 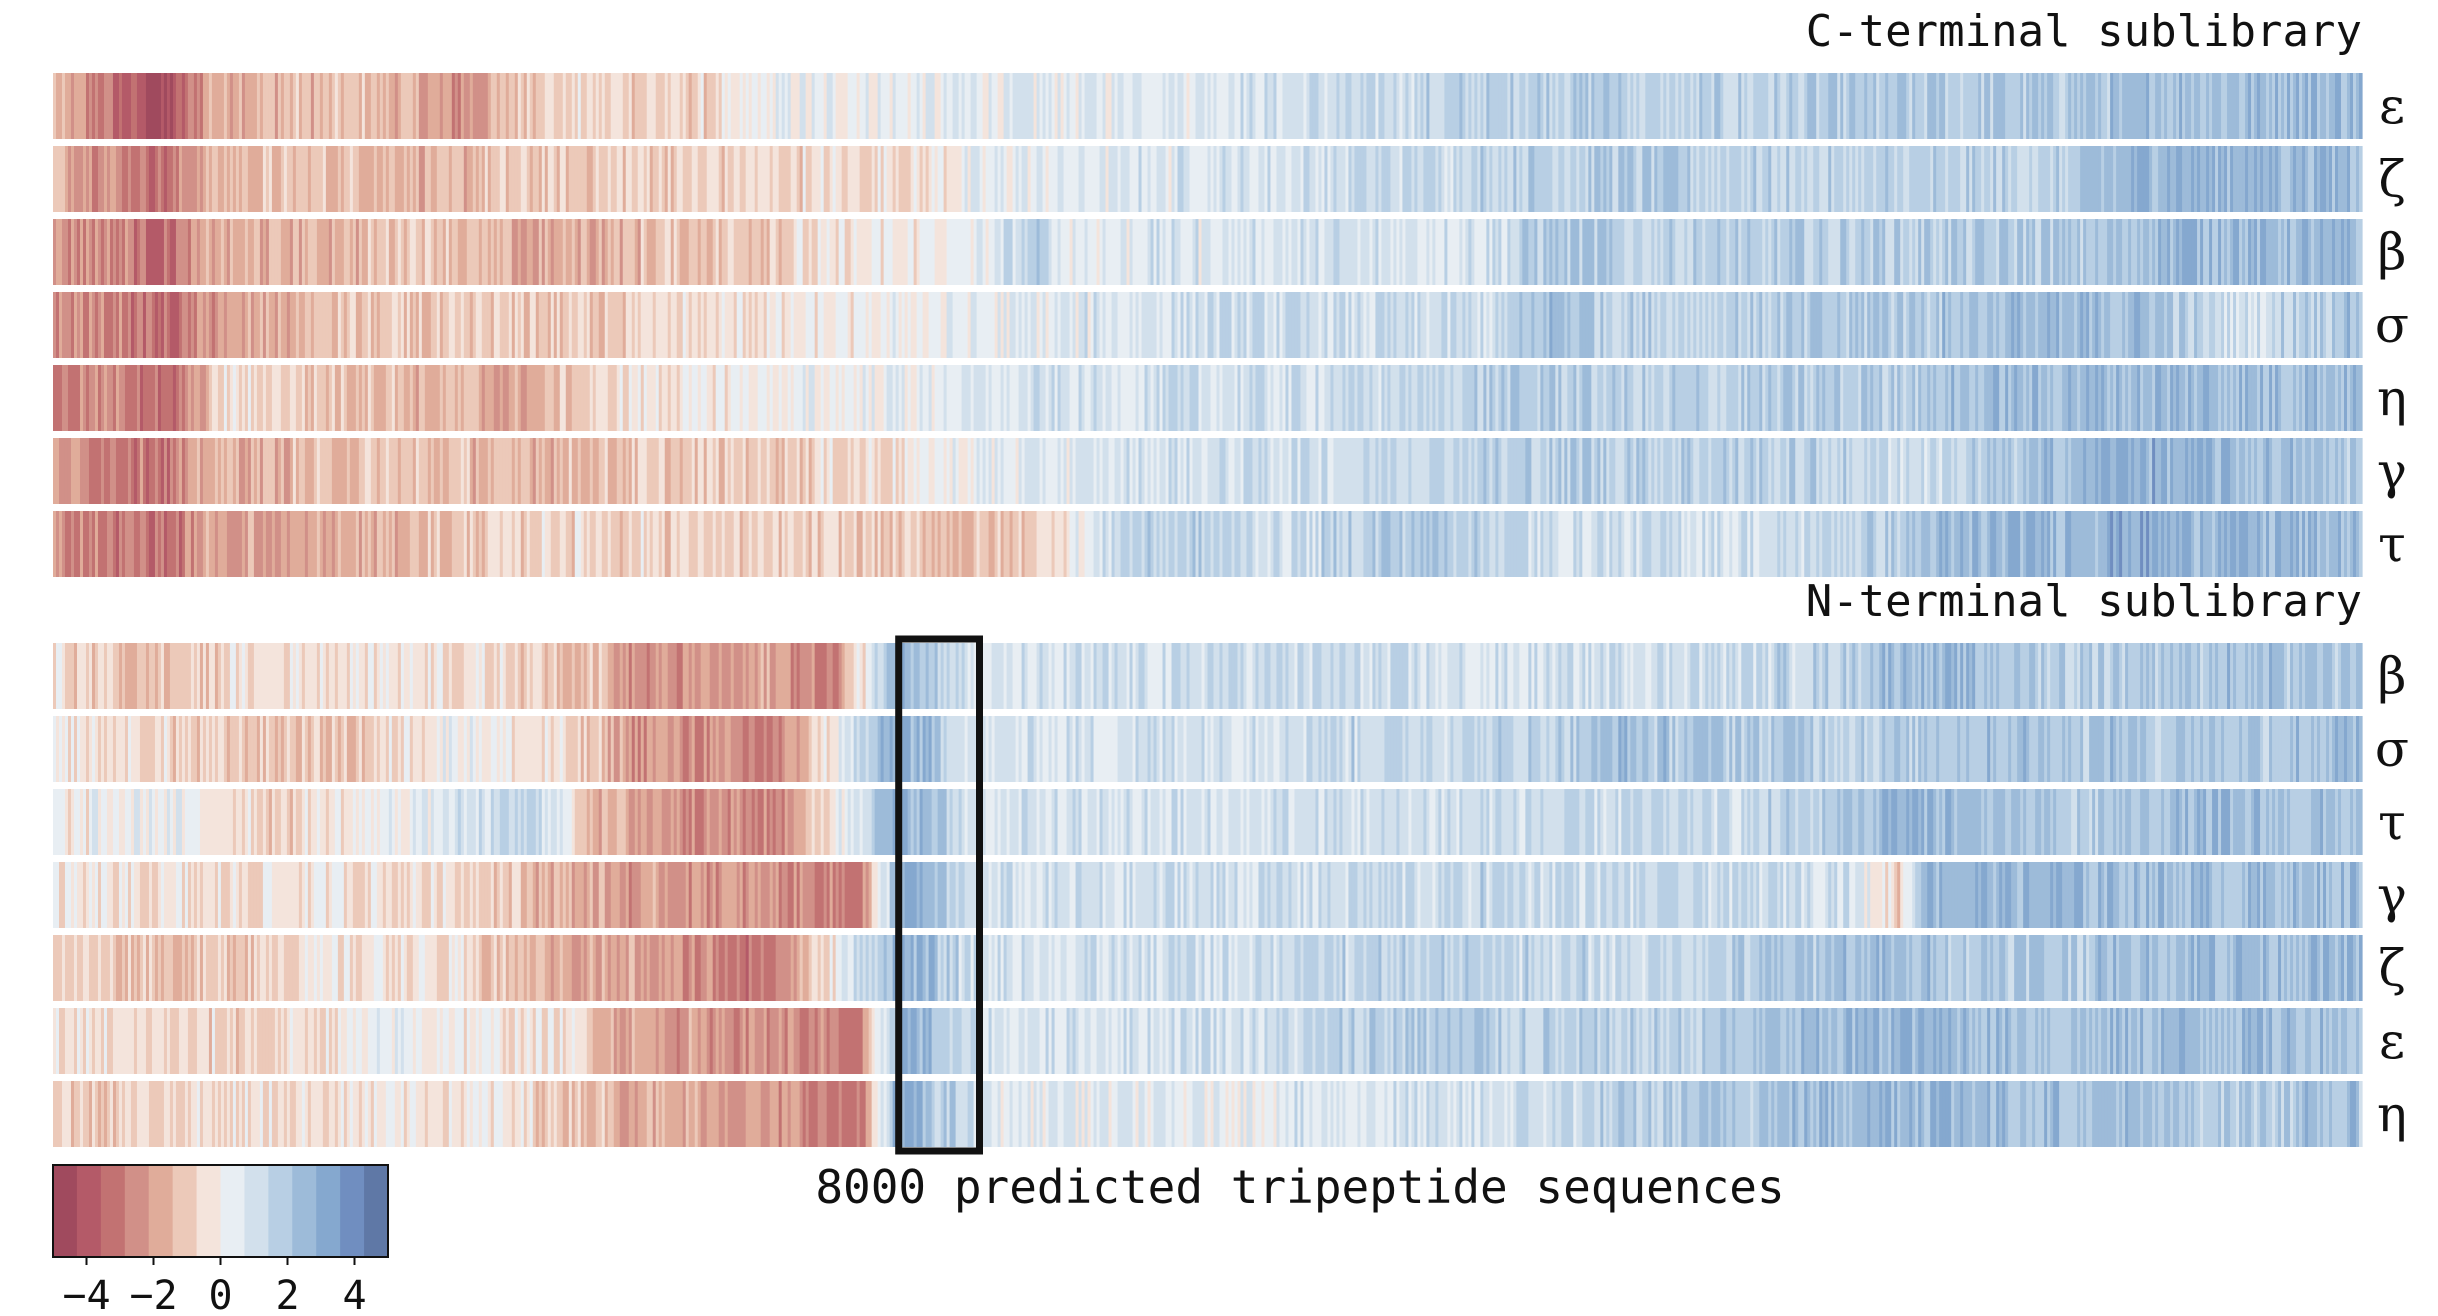 I want to click on row-label: γ, so click(x=2392, y=471).